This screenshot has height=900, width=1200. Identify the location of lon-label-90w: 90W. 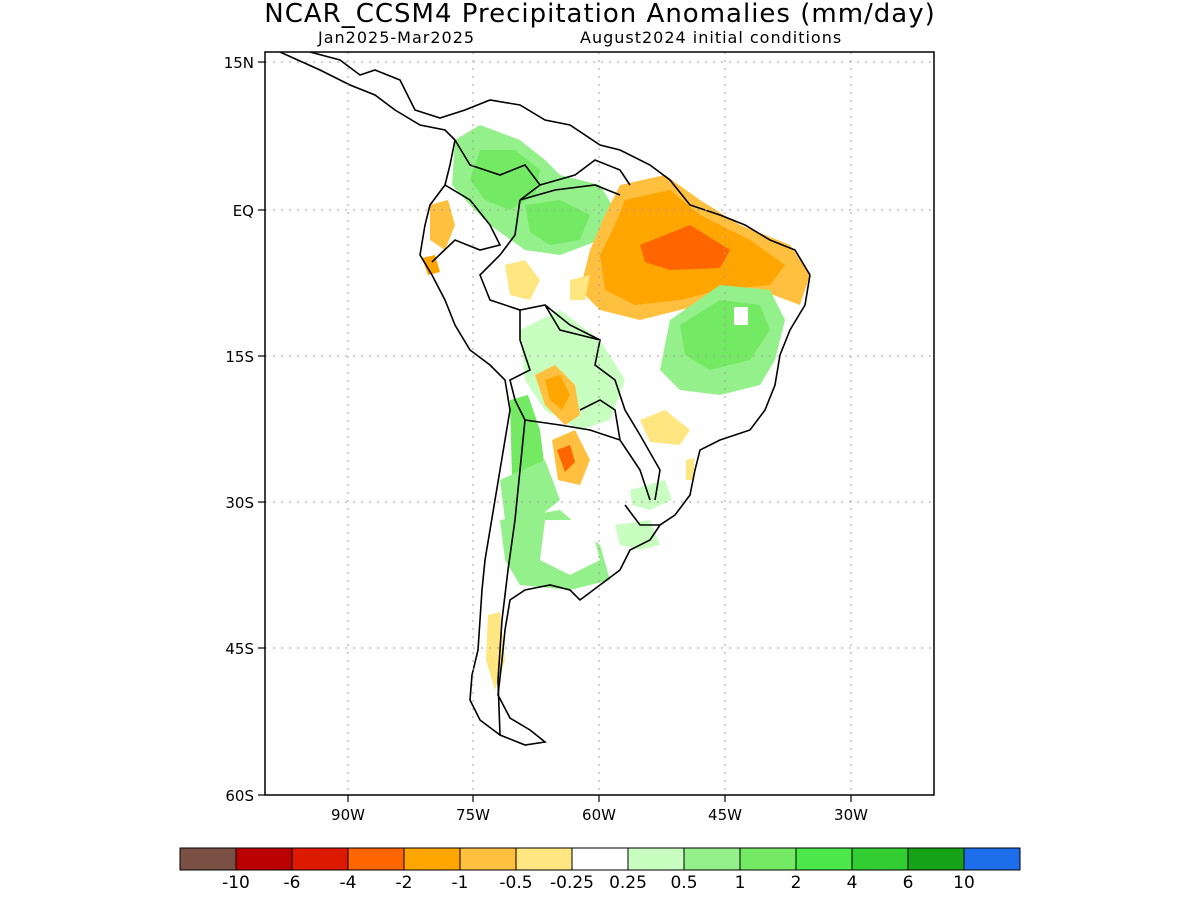
(348, 815).